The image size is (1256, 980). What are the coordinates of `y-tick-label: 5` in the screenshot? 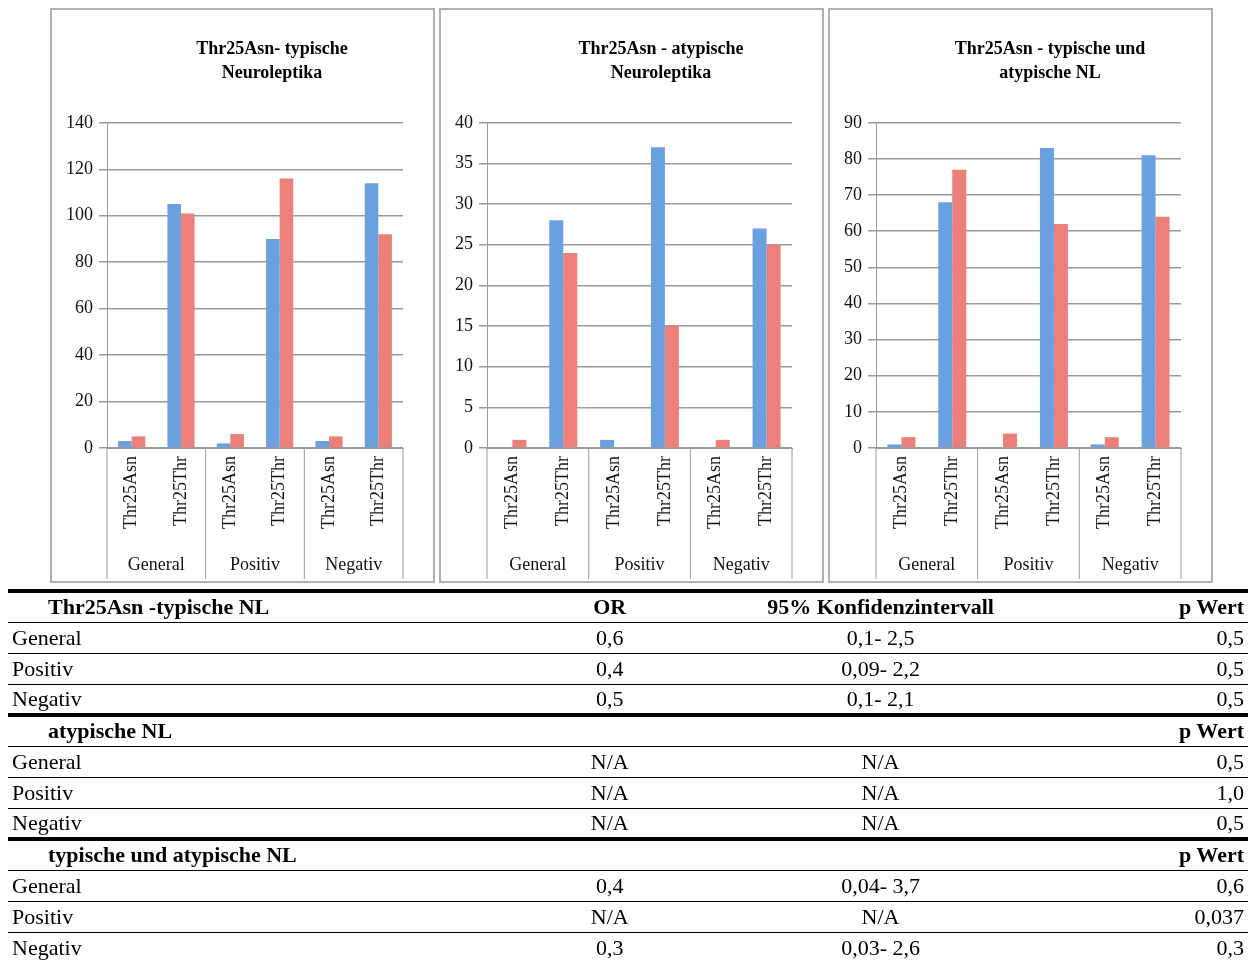 It's located at (468, 406).